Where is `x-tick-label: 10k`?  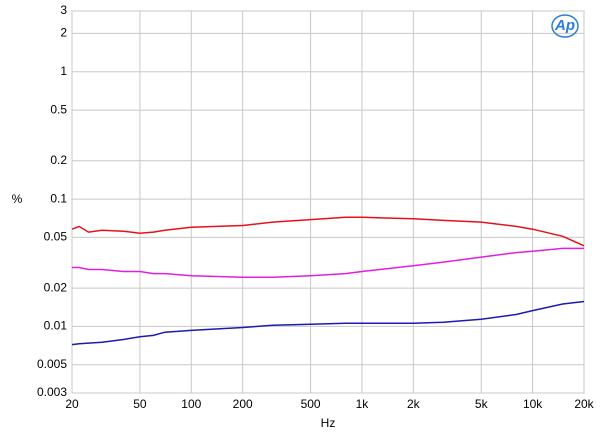 x-tick-label: 10k is located at coordinates (533, 404).